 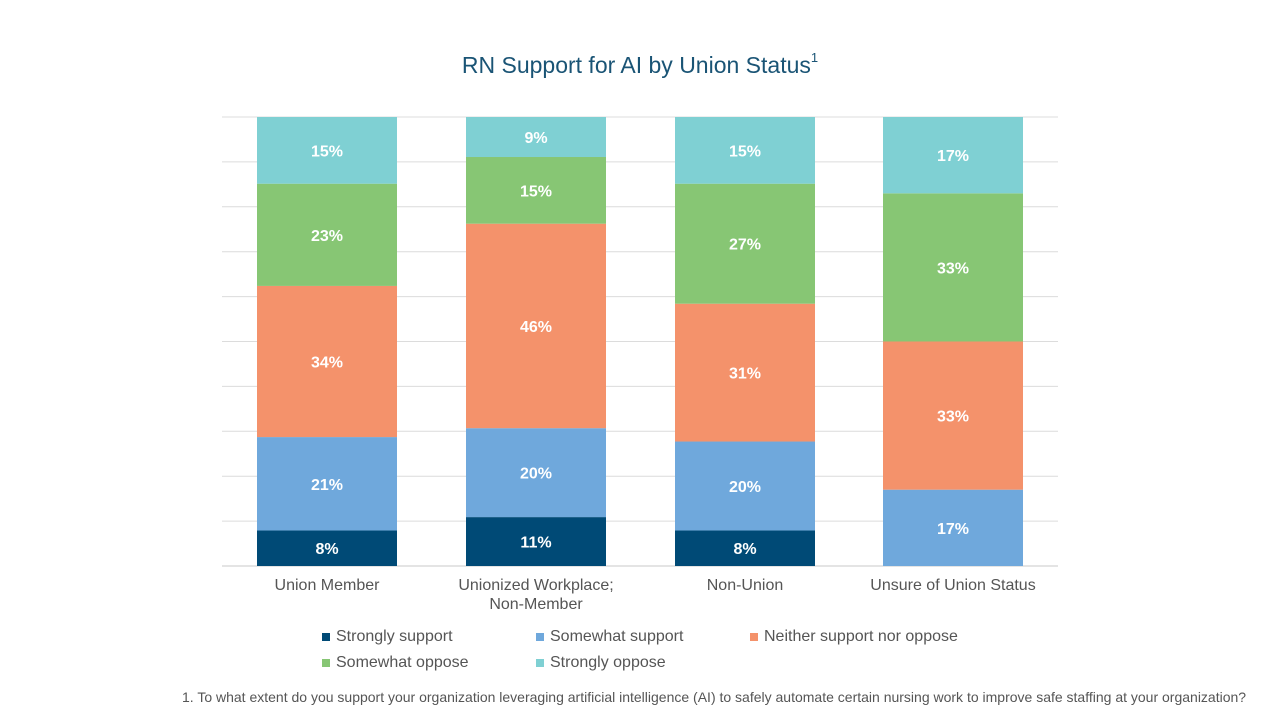 I want to click on legend-label: Strongly support, so click(x=394, y=636).